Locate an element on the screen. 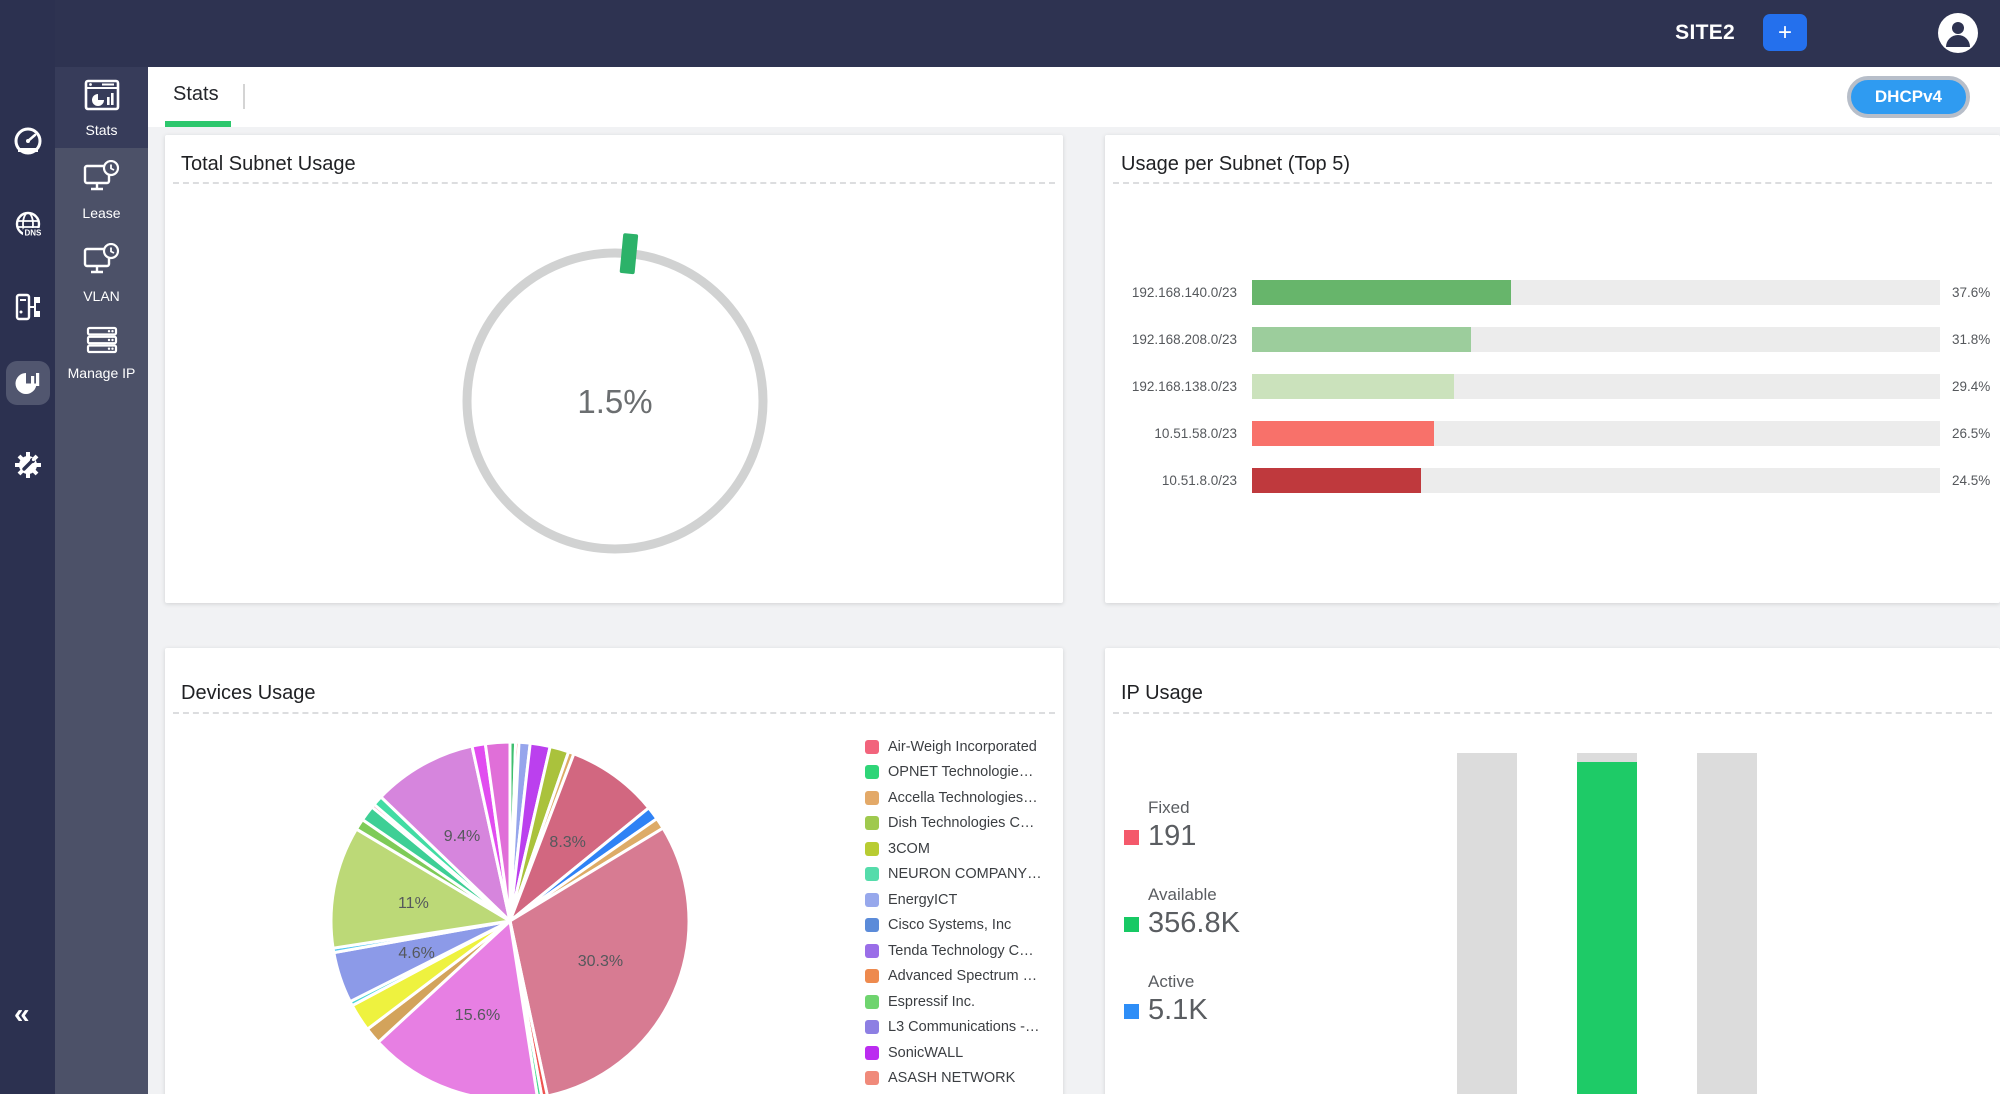  ip-stat-label: Available is located at coordinates (1182, 894).